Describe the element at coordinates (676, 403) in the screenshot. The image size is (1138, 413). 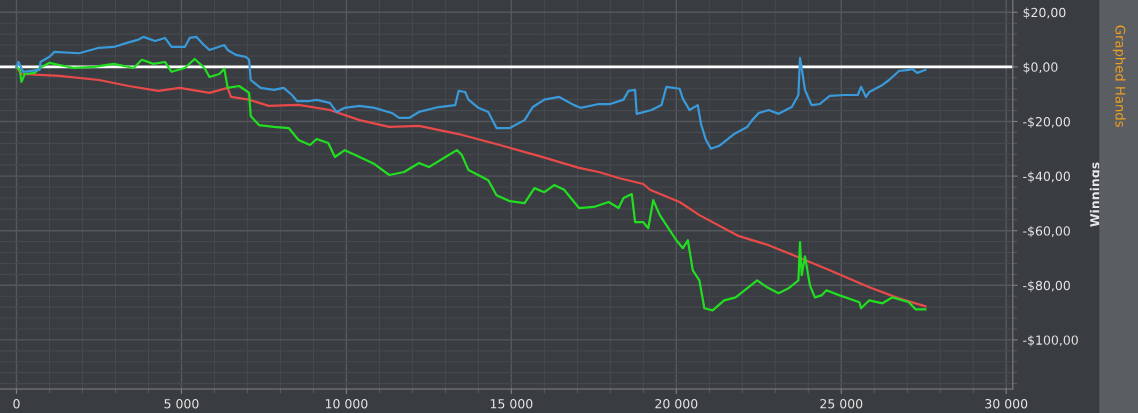
I see `x-tick-label: 20 000` at that location.